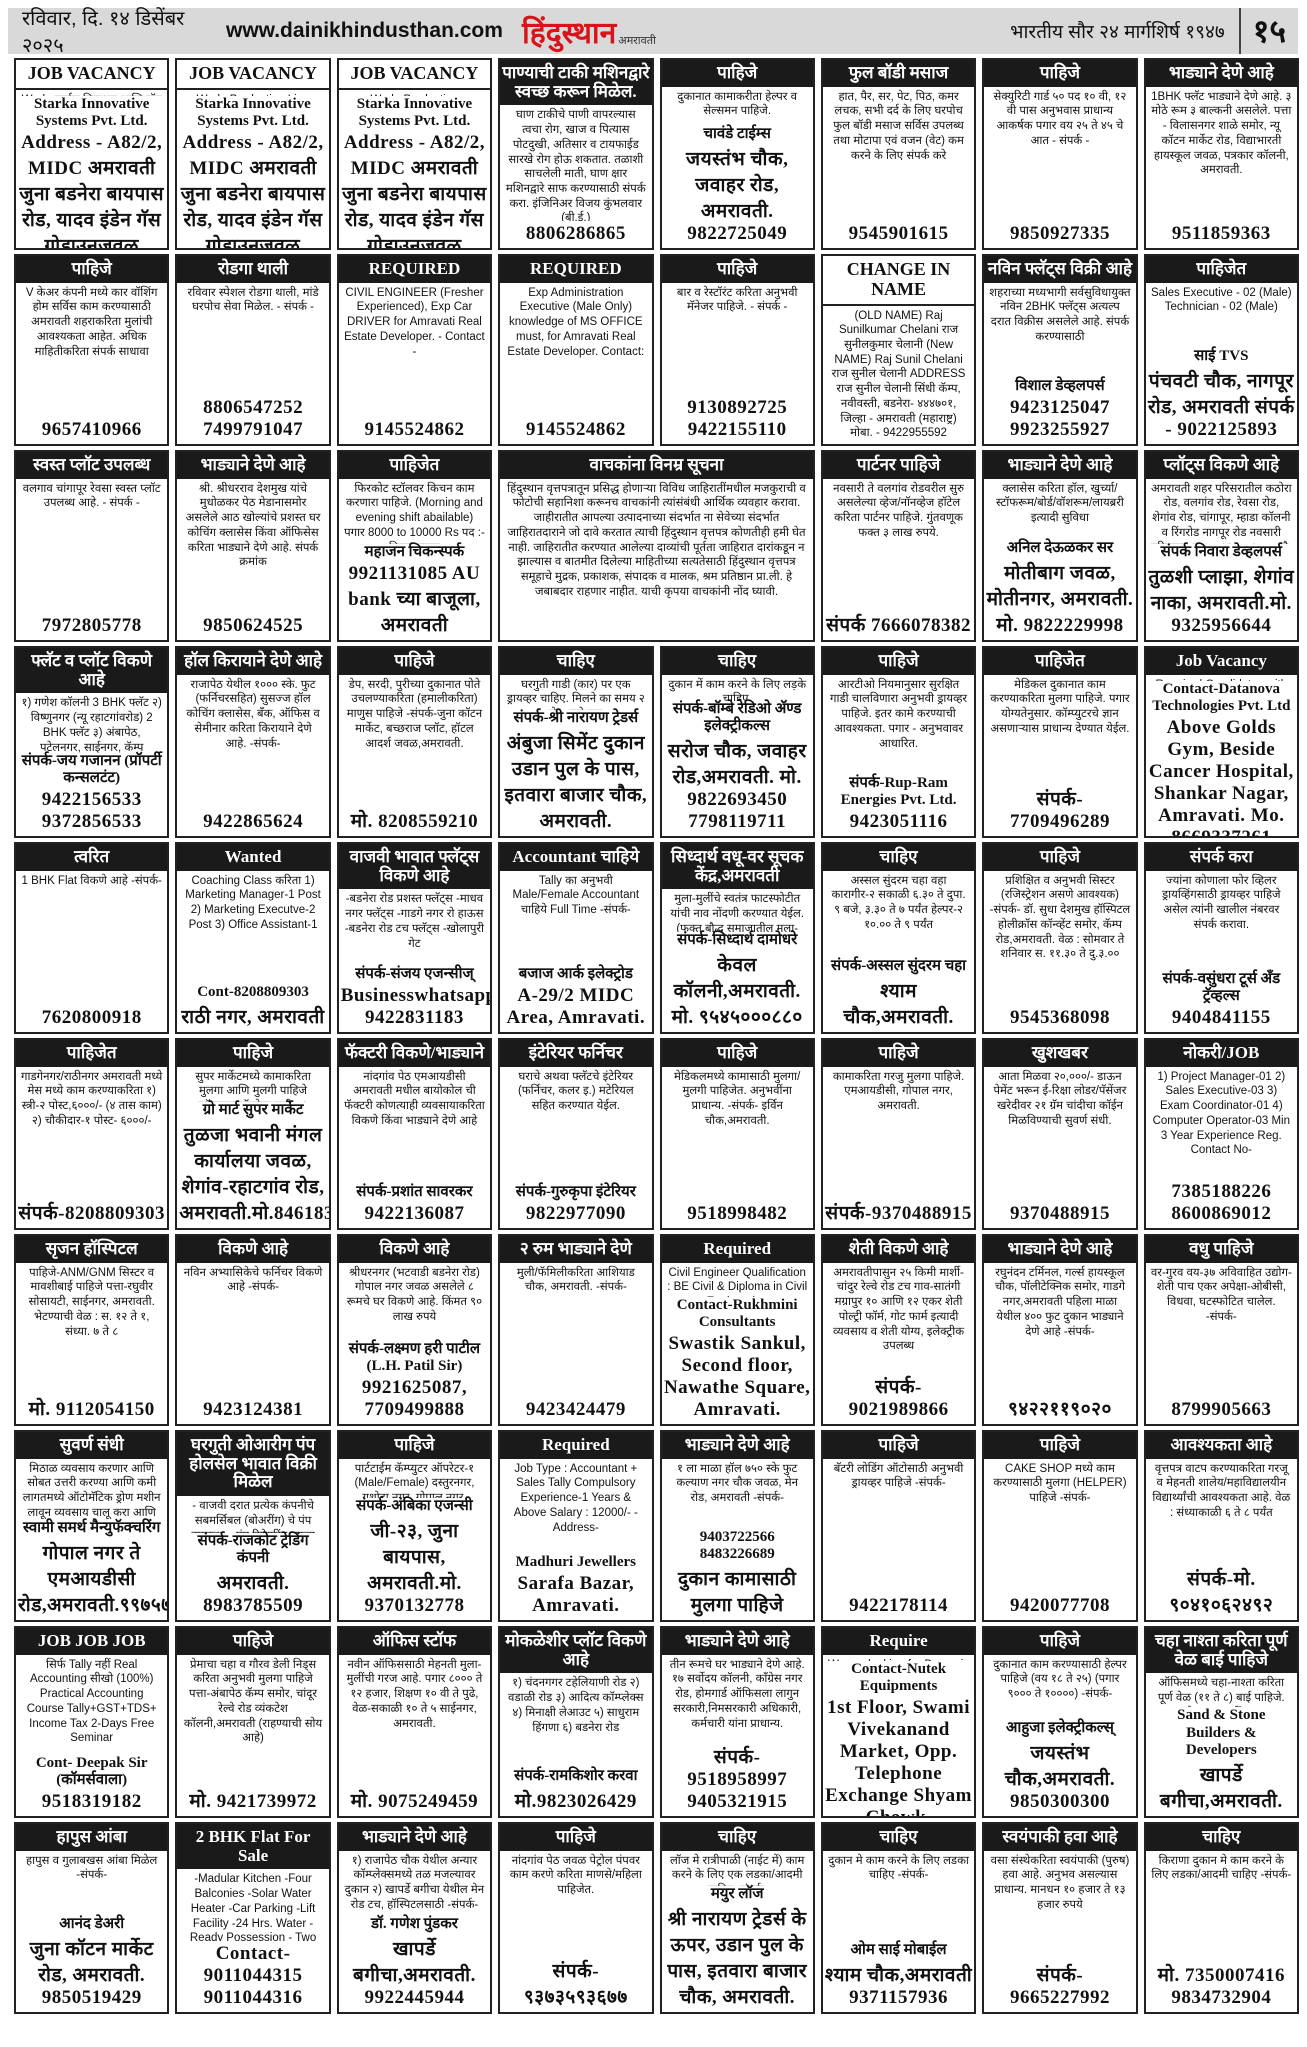  What do you see at coordinates (899, 625) in the screenshot?
I see `ad-contact: संपर्क 7666078382` at bounding box center [899, 625].